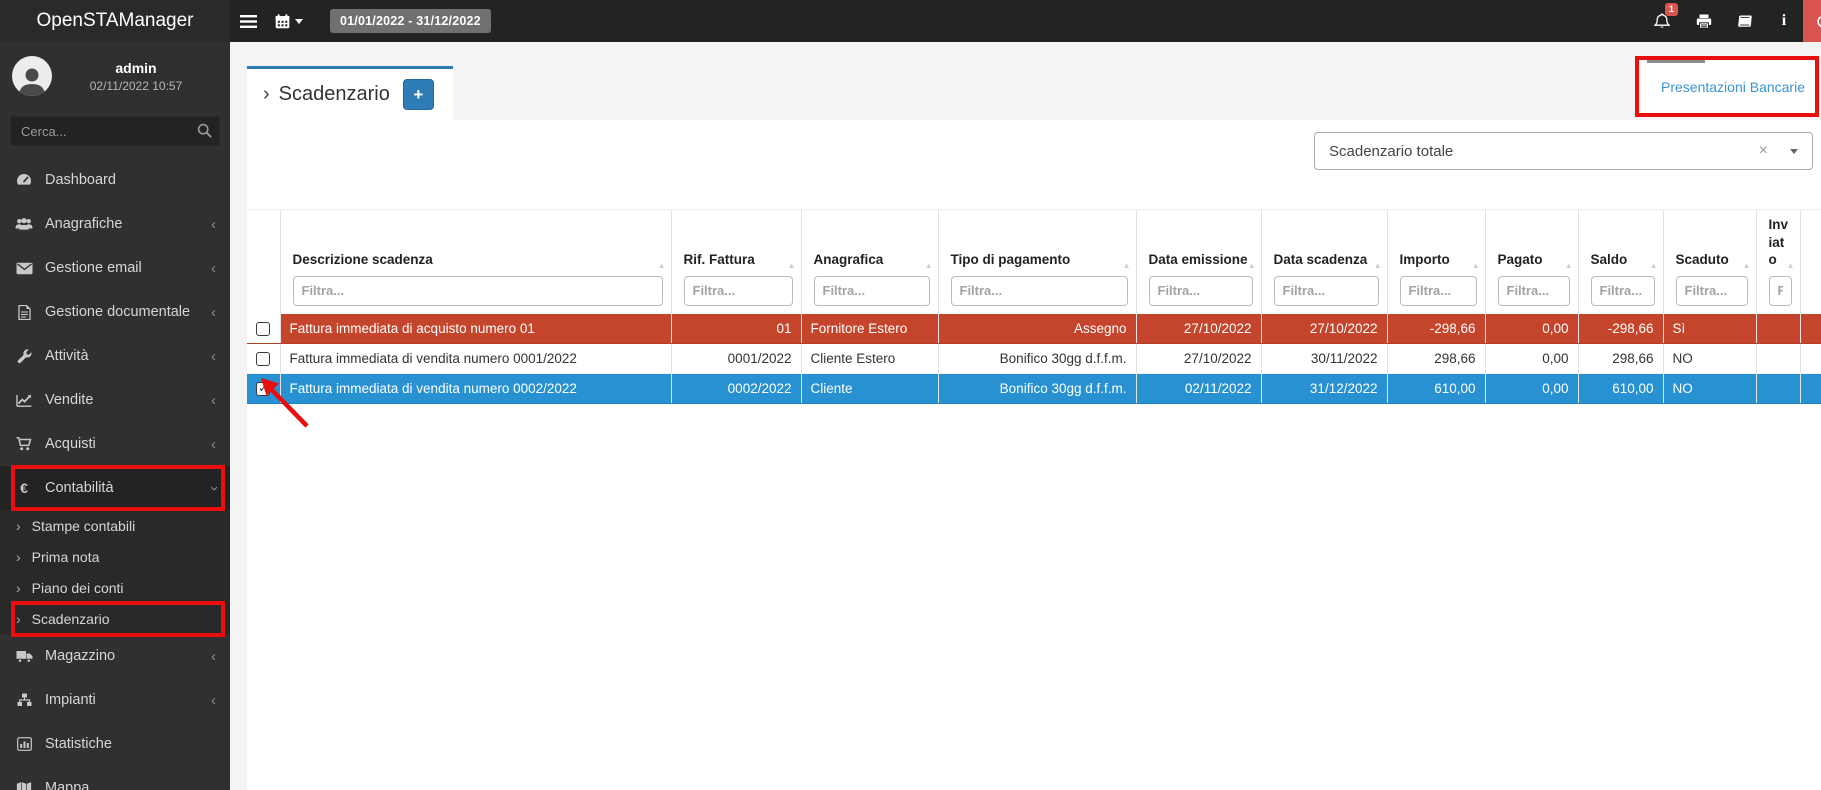 This screenshot has height=790, width=1821. I want to click on docs-button, so click(1745, 21).